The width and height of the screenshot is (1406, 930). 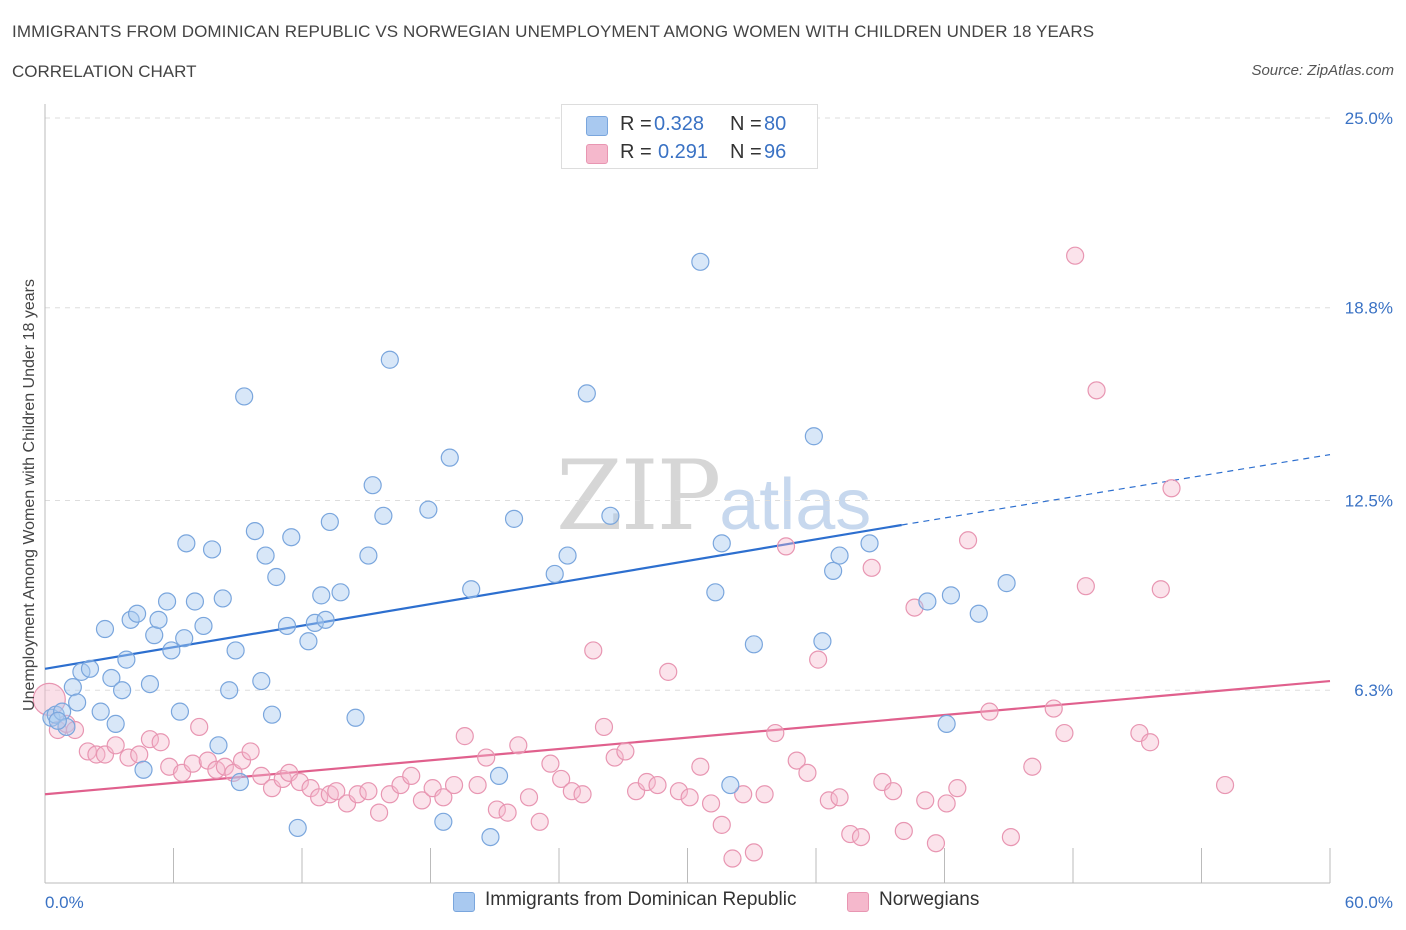 I want to click on x-tick-label: 0.0%, so click(x=64, y=902).